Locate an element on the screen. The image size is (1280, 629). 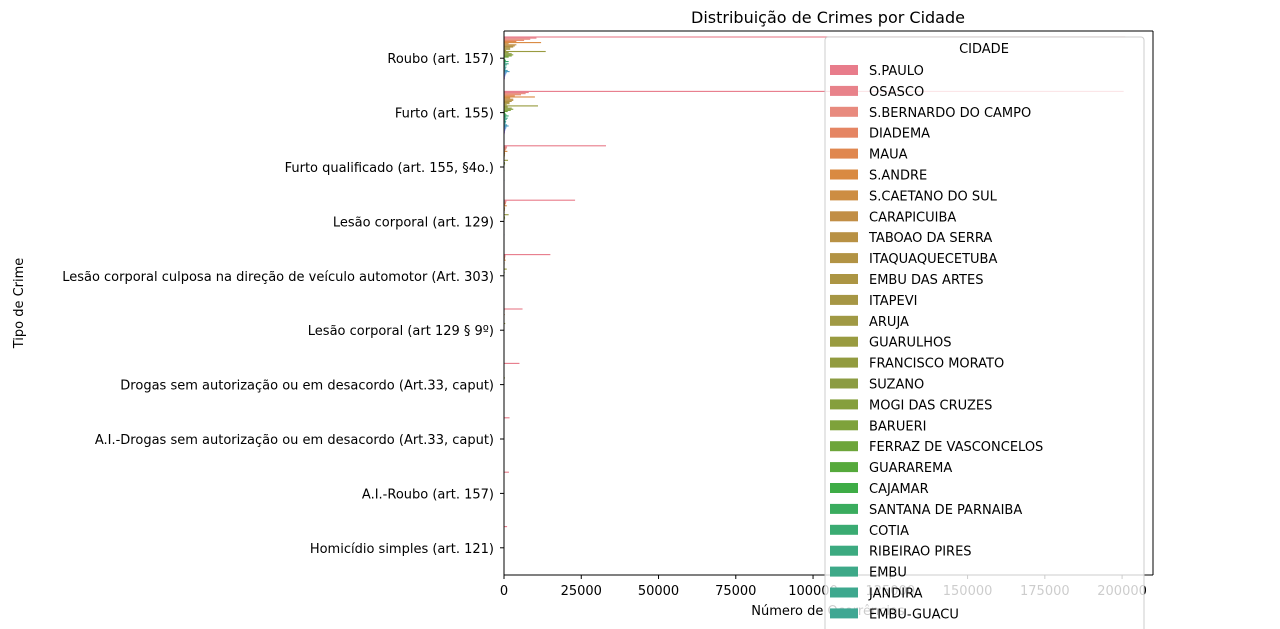
legend-entry-label: SANTANA DE PARNAIBA is located at coordinates (945, 510).